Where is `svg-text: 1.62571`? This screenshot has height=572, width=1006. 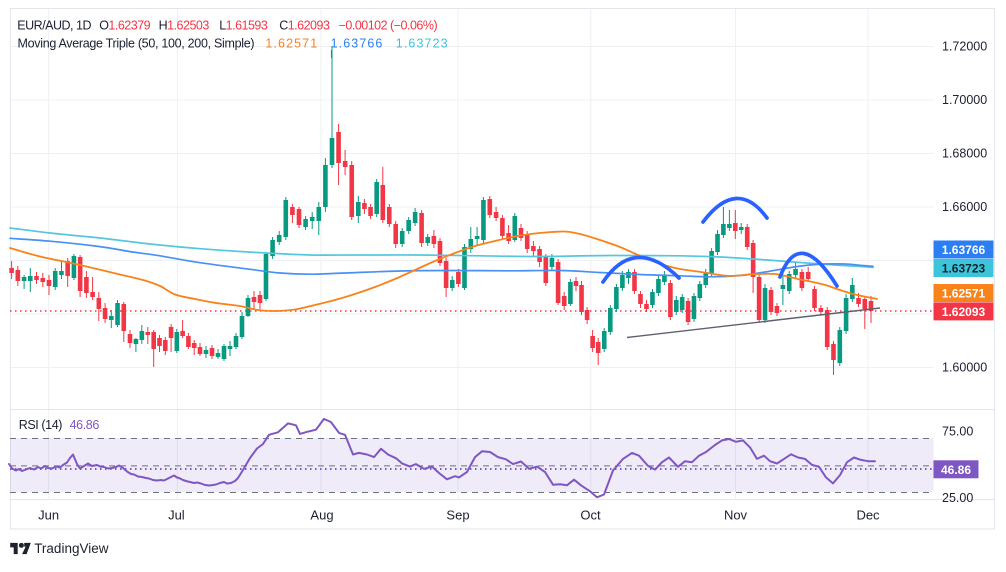
svg-text: 1.62571 is located at coordinates (964, 294).